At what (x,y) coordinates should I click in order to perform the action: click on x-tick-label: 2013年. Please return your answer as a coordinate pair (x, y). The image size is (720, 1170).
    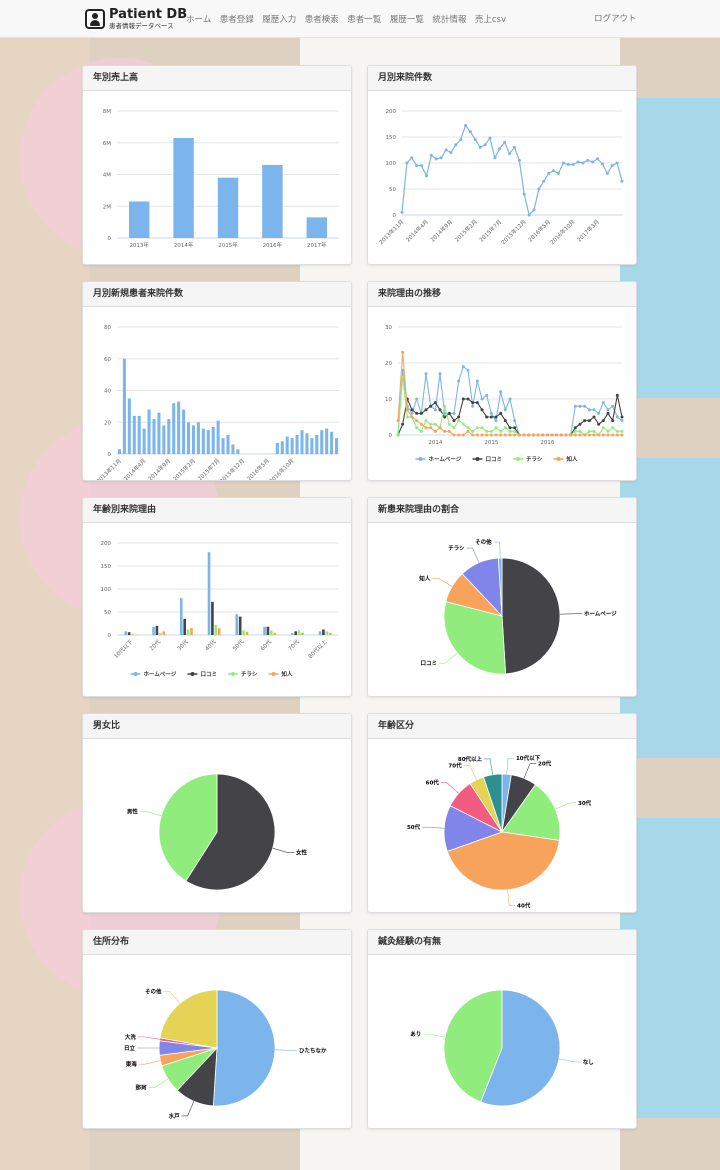
    Looking at the image, I should click on (139, 245).